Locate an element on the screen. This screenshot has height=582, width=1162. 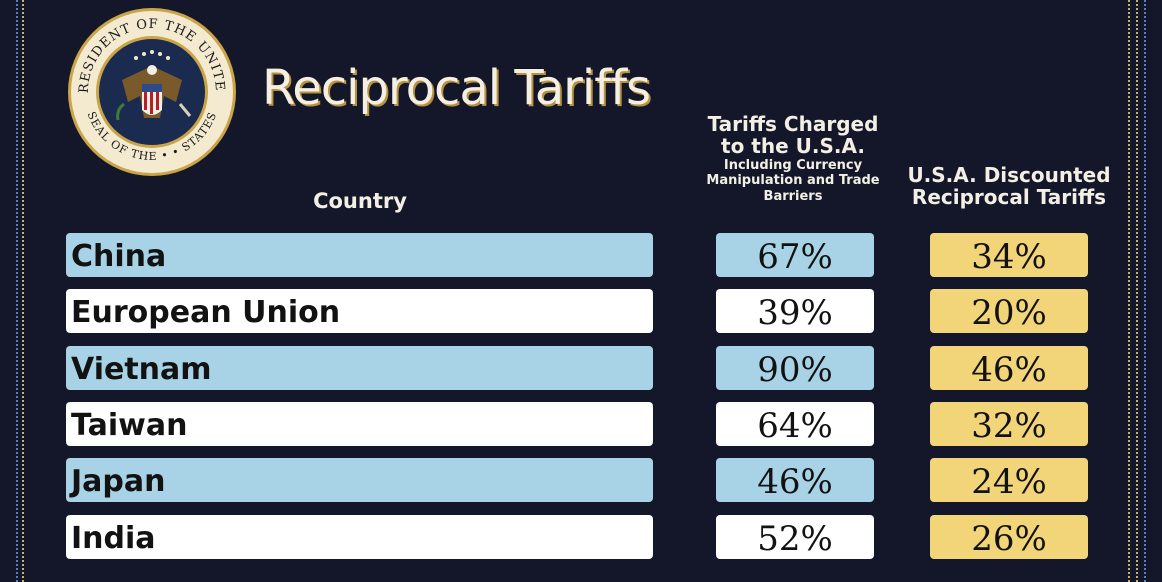
country-cell: China is located at coordinates (359, 255).